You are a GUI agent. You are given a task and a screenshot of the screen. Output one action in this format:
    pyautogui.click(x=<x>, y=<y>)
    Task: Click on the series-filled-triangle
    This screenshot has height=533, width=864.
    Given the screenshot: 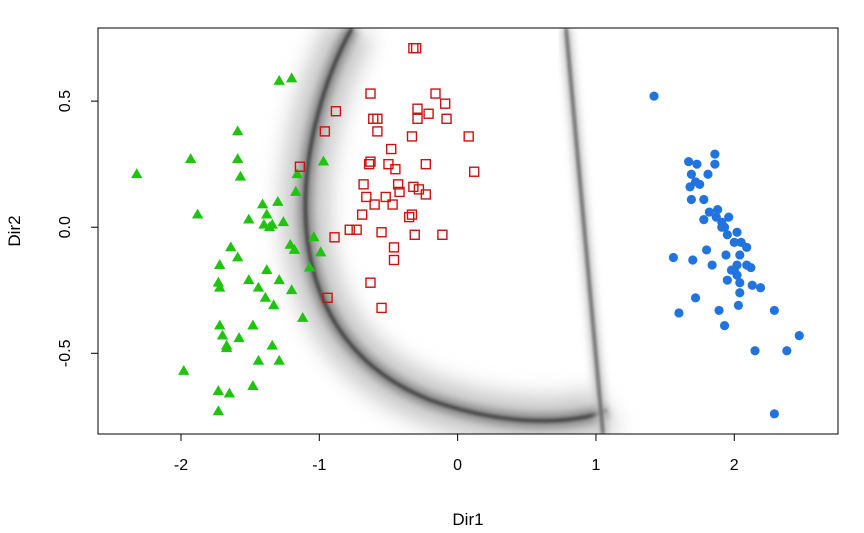 What is the action you would take?
    pyautogui.click(x=230, y=244)
    